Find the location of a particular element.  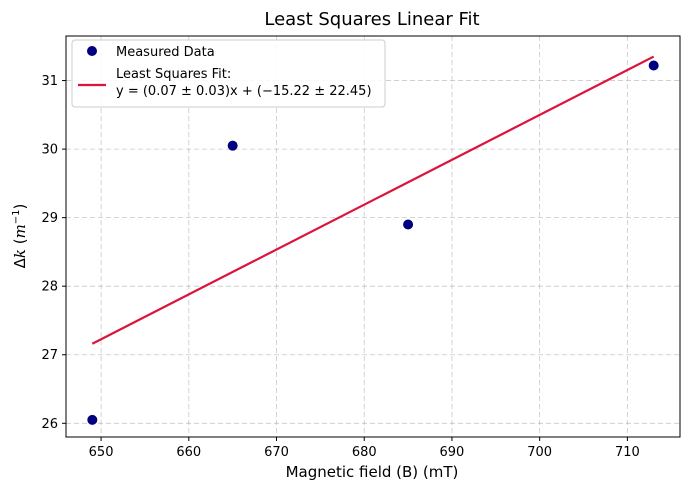

y-axis-label-unit: m is located at coordinates (20, 231).